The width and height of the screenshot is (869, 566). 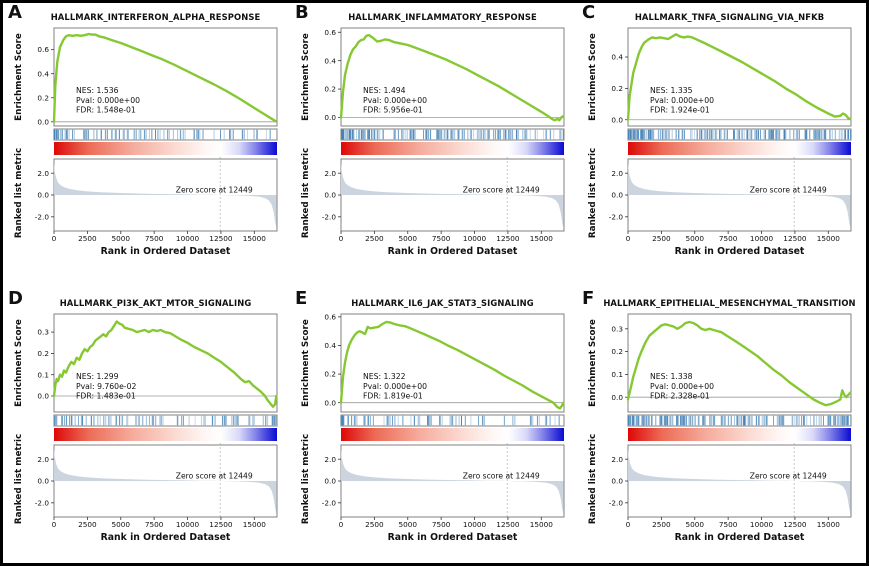 I want to click on hits-strip-frame, so click(x=165, y=134).